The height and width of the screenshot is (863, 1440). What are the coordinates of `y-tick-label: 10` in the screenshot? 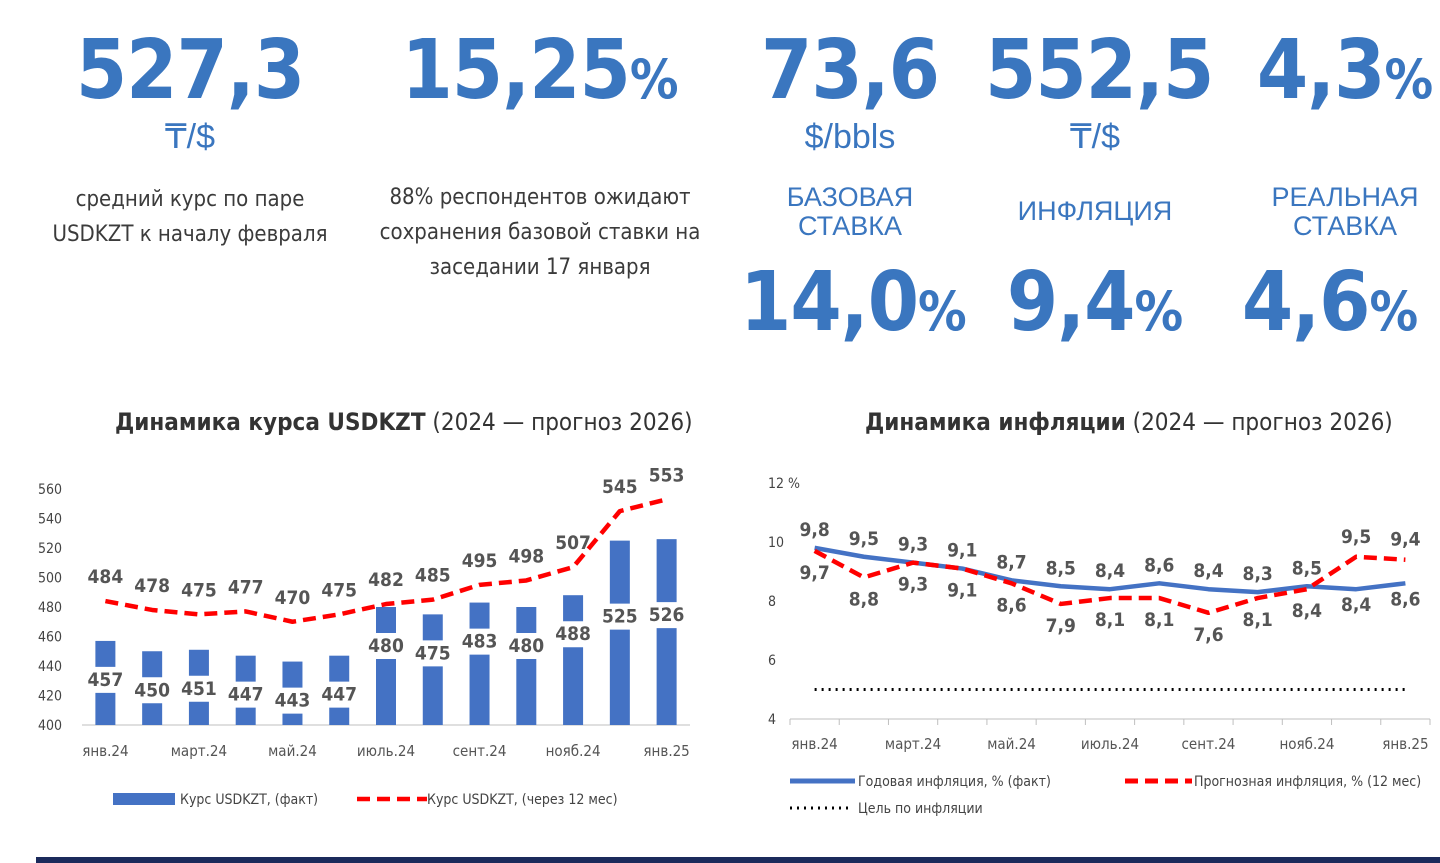 It's located at (776, 543).